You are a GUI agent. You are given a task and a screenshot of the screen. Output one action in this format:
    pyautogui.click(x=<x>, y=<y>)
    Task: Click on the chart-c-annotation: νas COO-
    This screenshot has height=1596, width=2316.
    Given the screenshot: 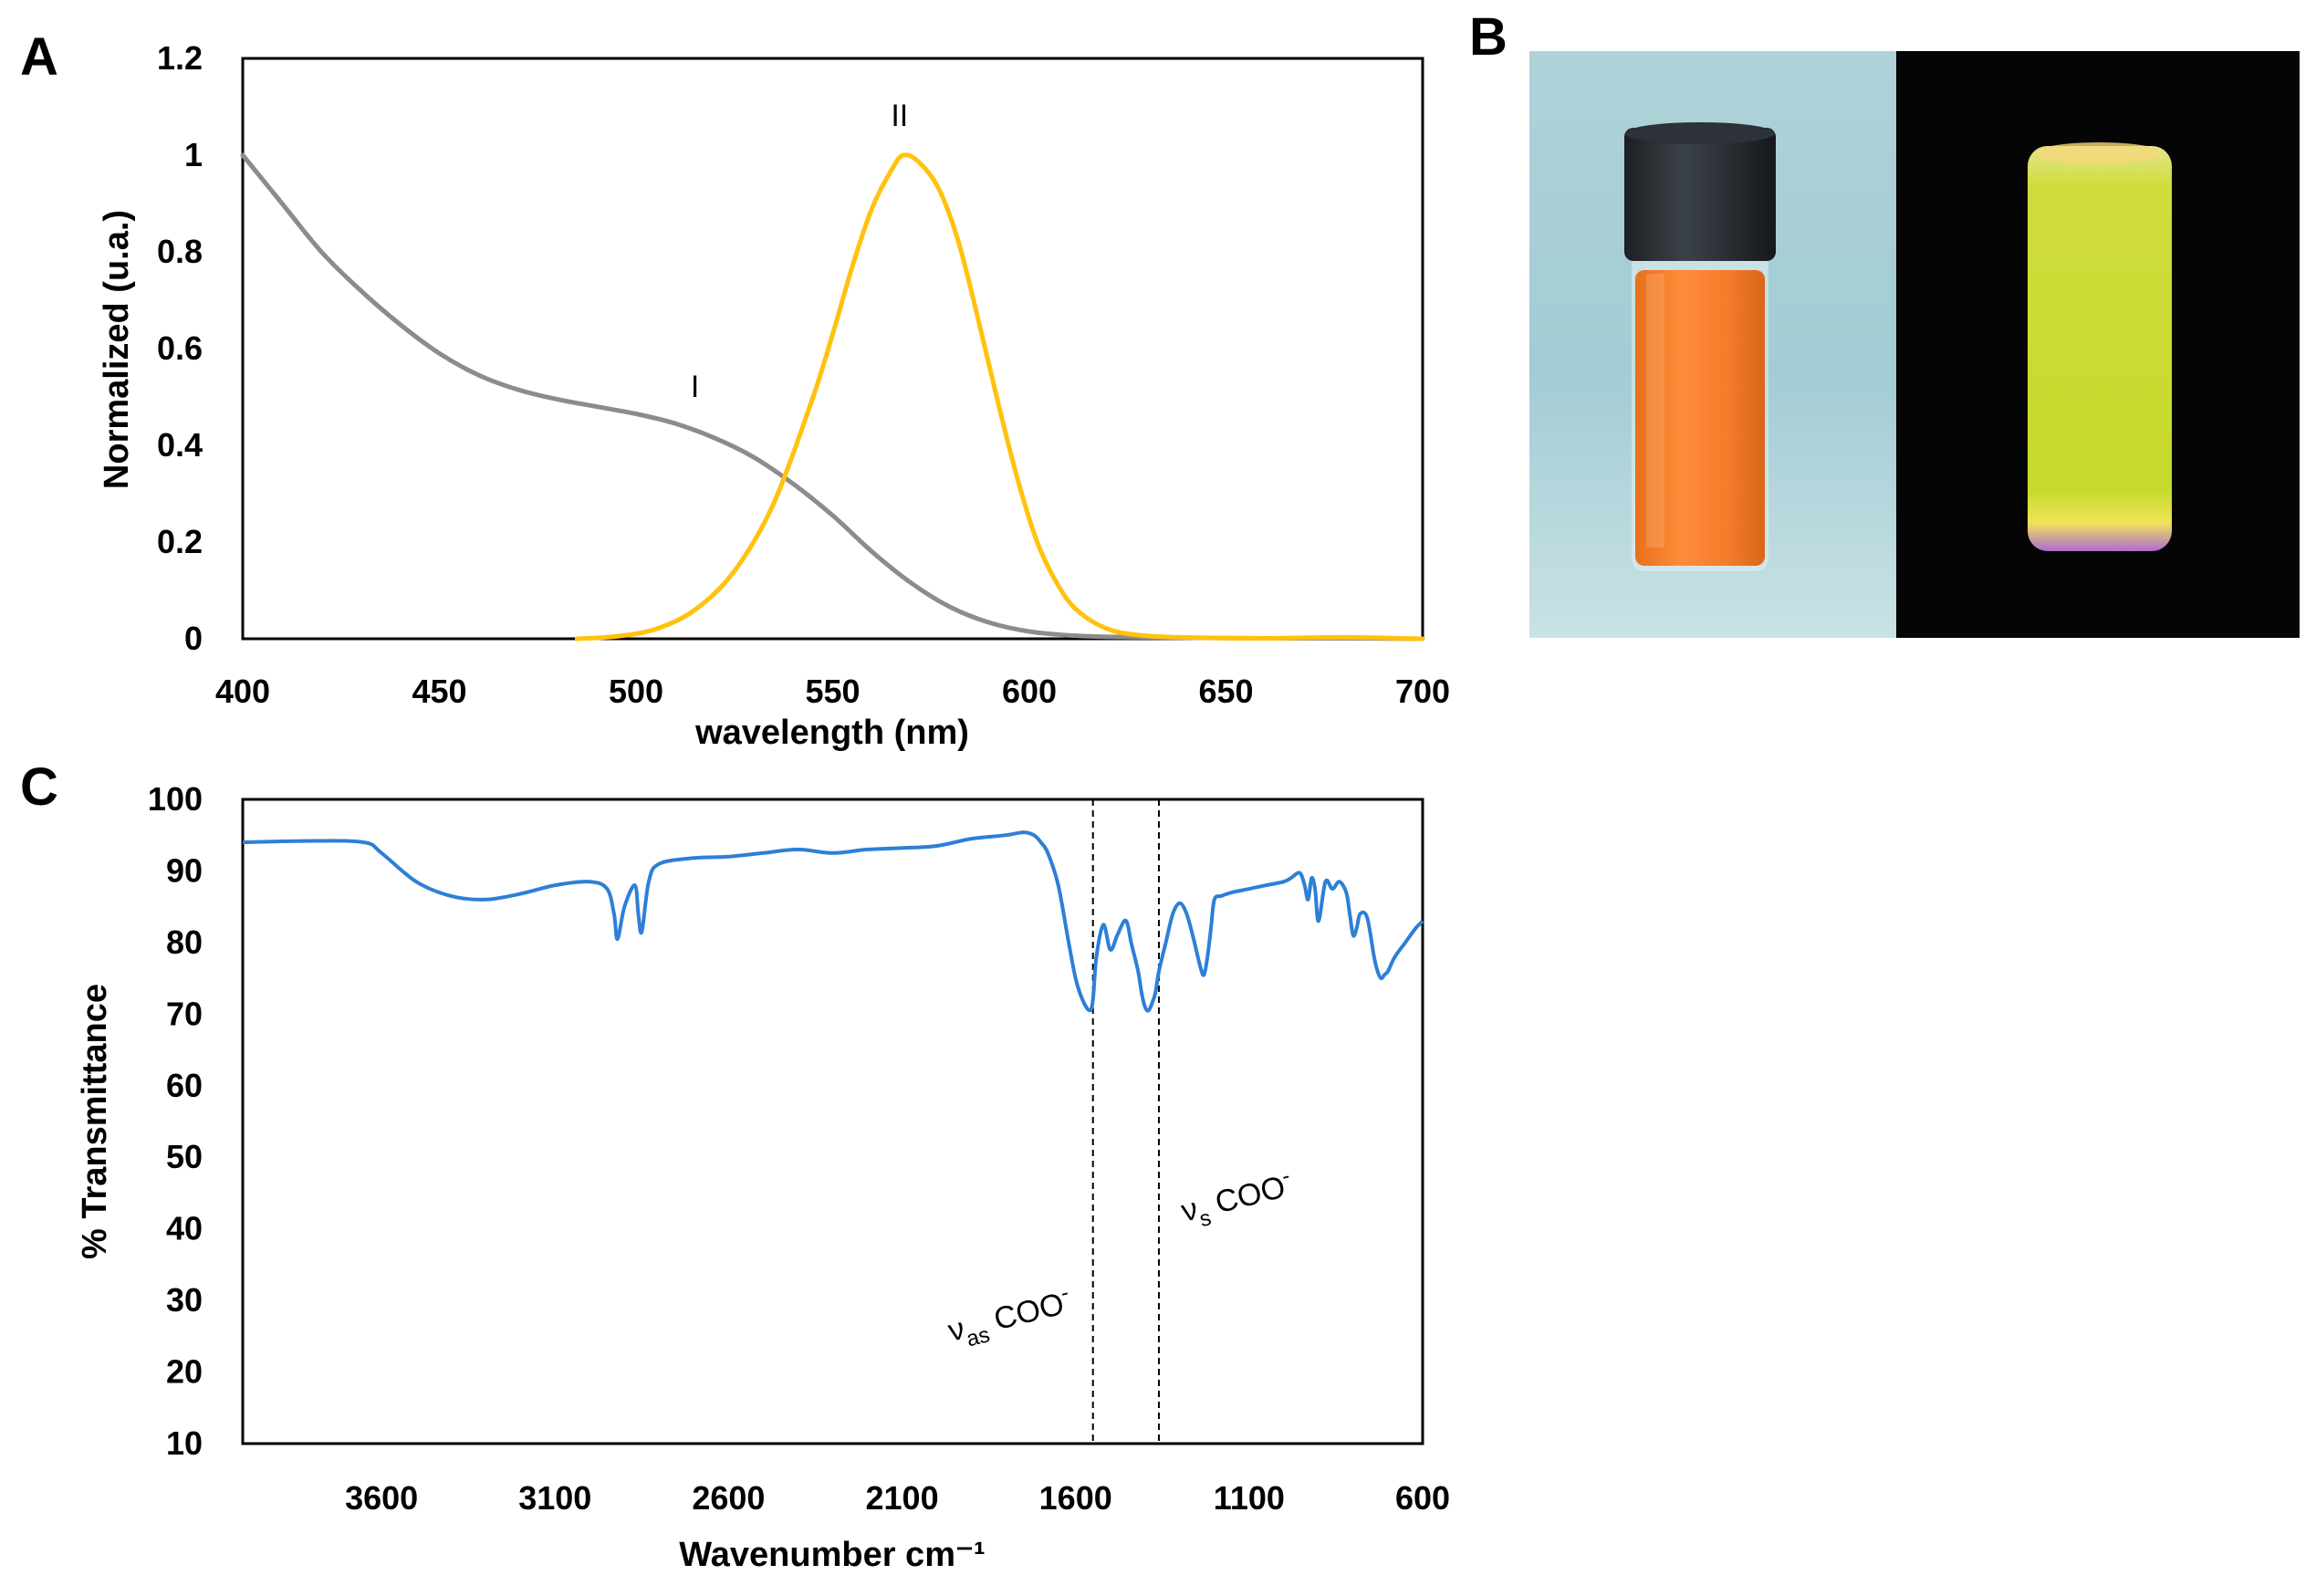 What is the action you would take?
    pyautogui.click(x=1010, y=1318)
    